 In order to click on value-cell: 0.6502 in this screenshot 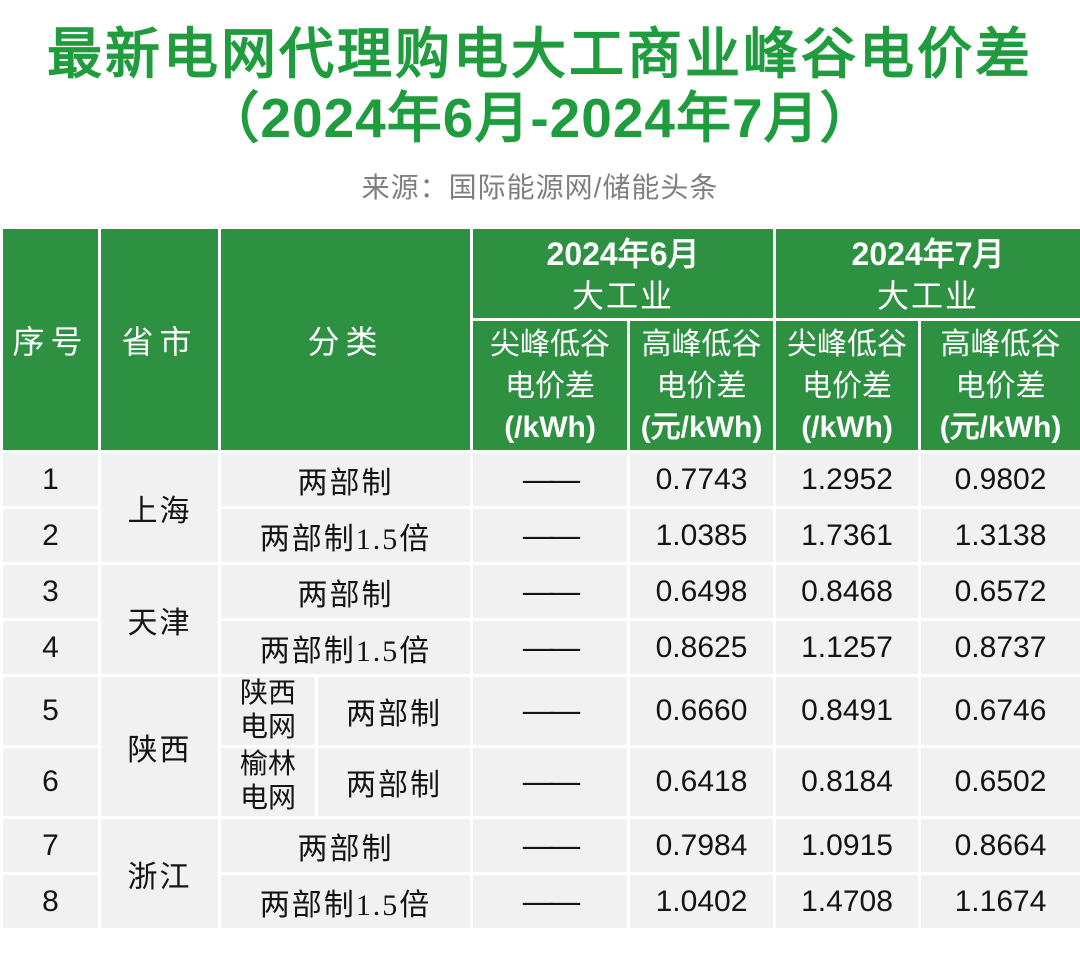, I will do `click(999, 782)`.